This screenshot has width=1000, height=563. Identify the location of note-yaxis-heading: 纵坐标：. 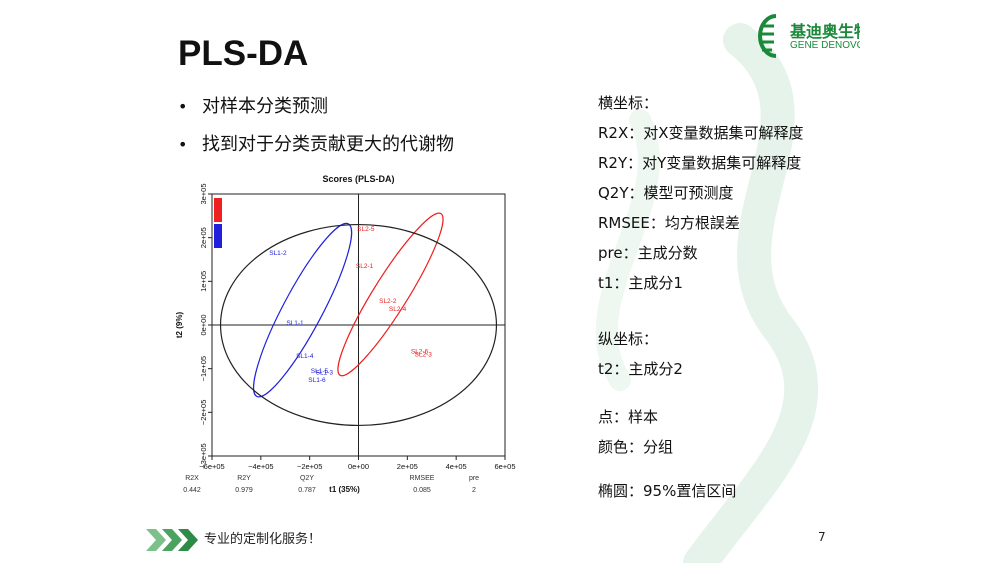
(628, 339).